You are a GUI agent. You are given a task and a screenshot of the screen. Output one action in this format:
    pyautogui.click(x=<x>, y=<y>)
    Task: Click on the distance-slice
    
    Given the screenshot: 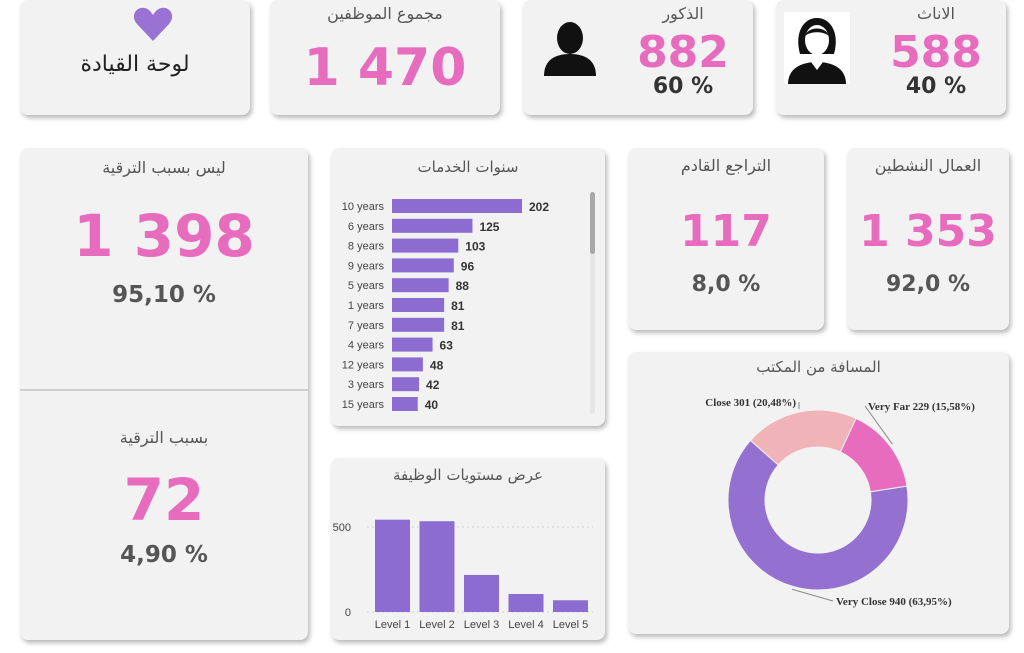 What is the action you would take?
    pyautogui.click(x=818, y=515)
    